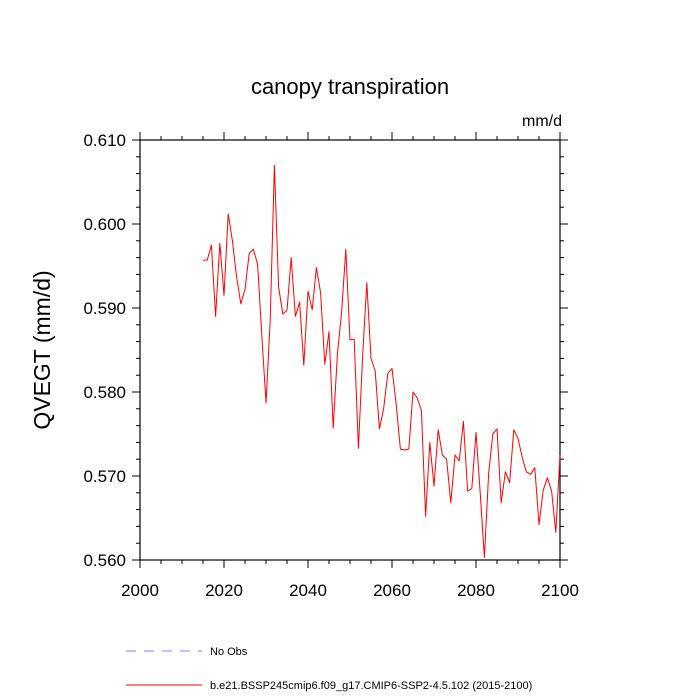 The height and width of the screenshot is (700, 700). What do you see at coordinates (392, 590) in the screenshot?
I see `x-tick-label: 2060` at bounding box center [392, 590].